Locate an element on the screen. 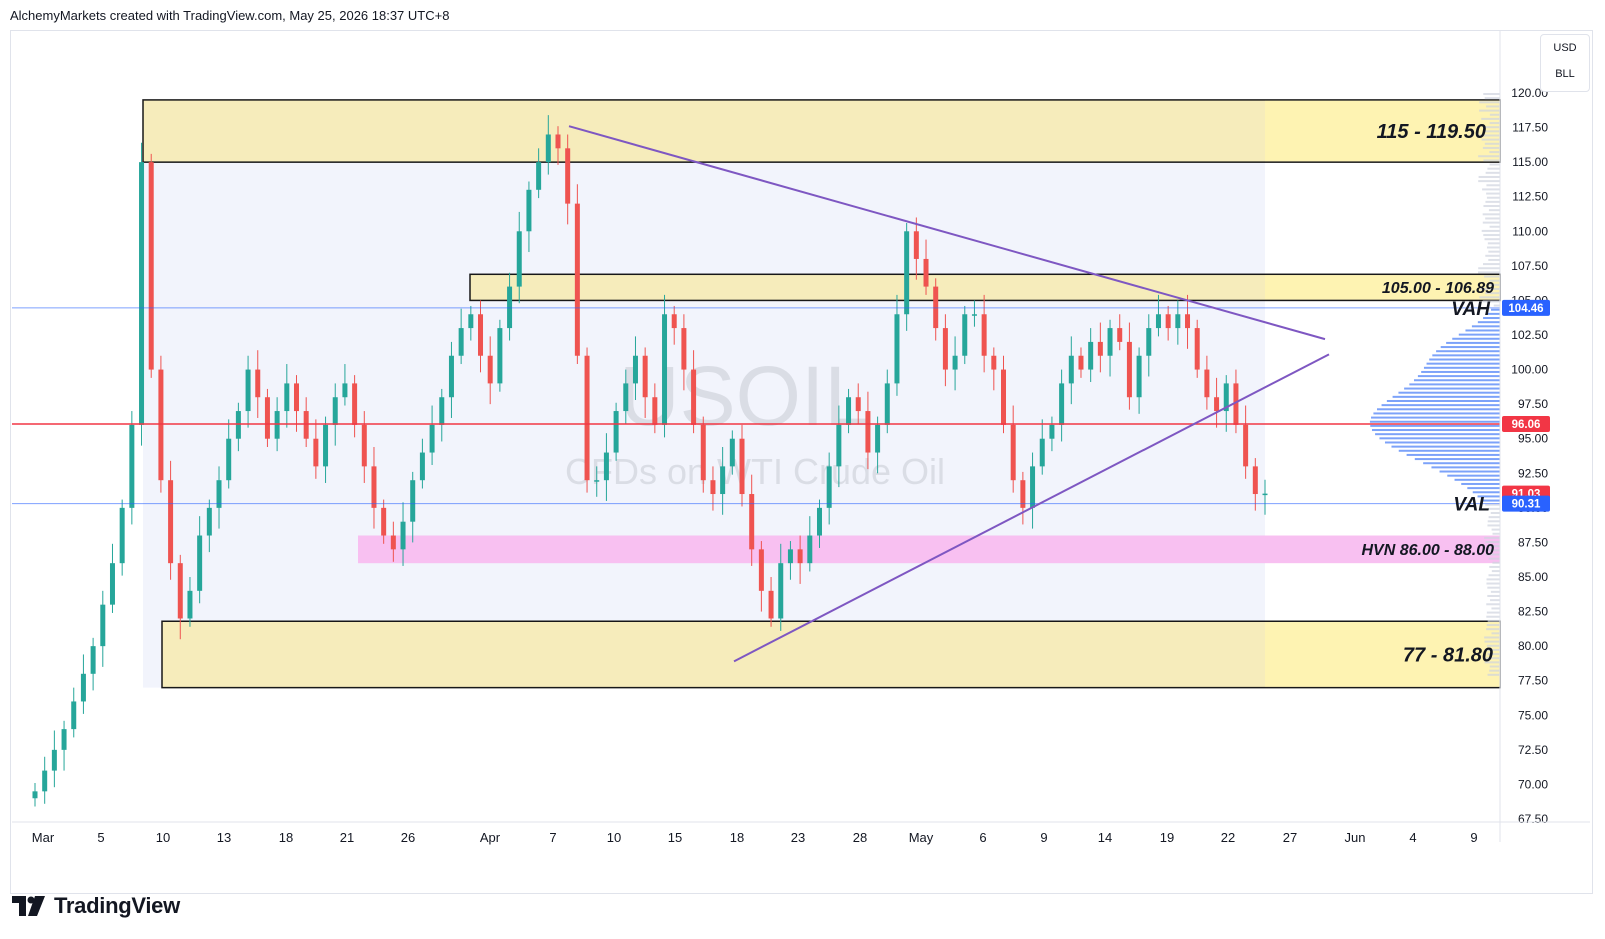  price-tick-label: 112.50 is located at coordinates (1530, 197).